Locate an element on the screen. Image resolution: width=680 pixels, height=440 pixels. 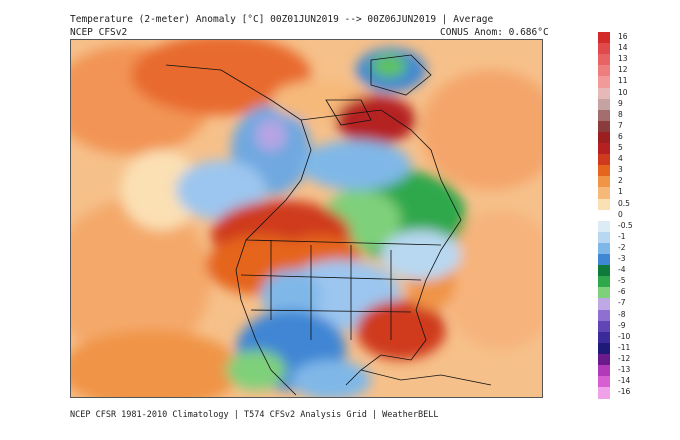
scale-label: 2 is located at coordinates (620, 181).